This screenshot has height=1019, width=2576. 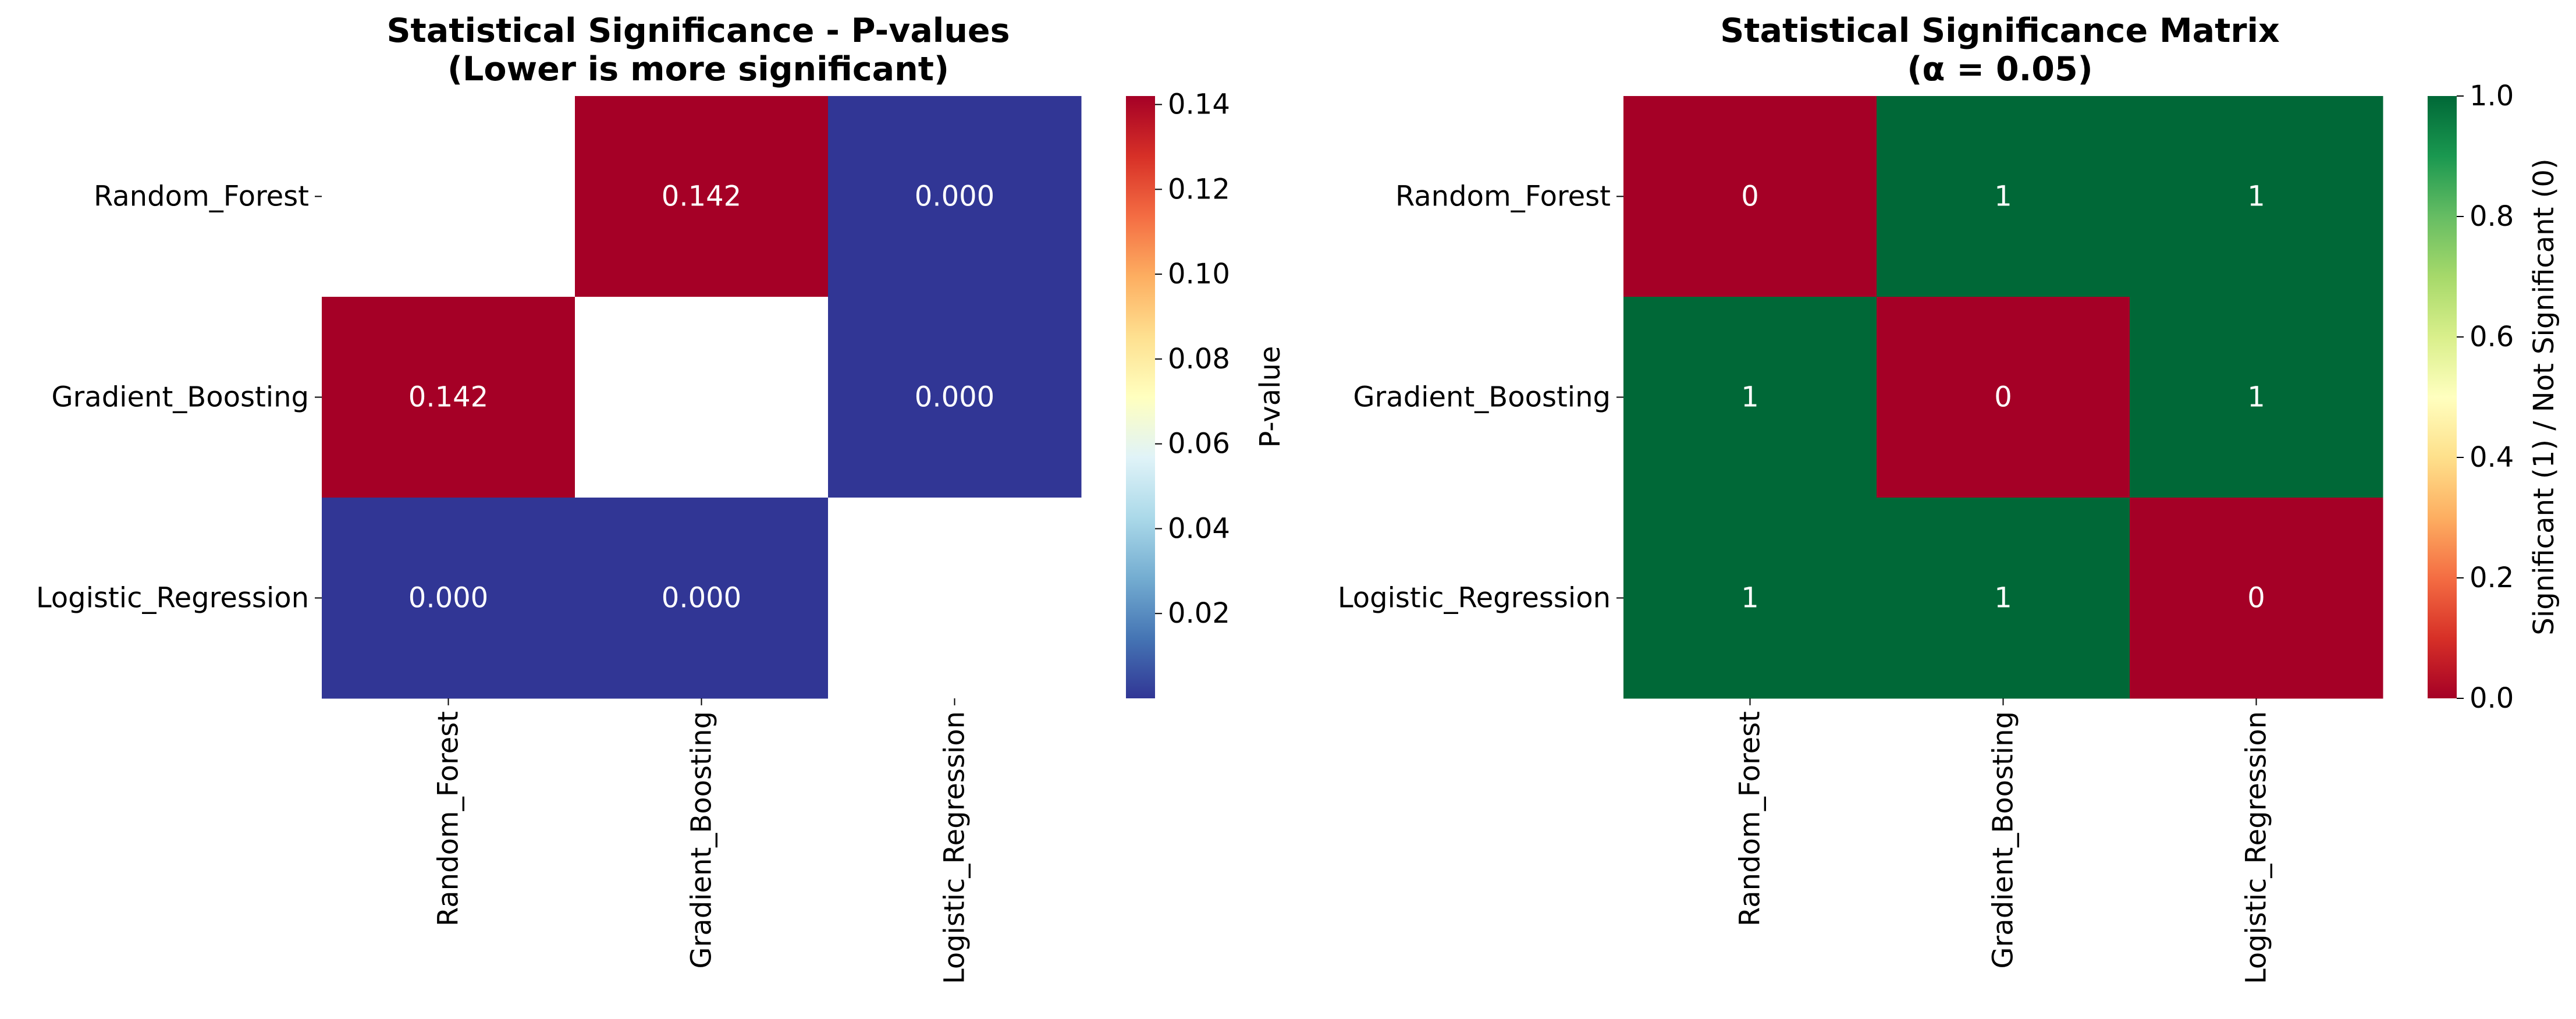 I want to click on significance-colorbar-tick-label: 0.6, so click(x=2492, y=337).